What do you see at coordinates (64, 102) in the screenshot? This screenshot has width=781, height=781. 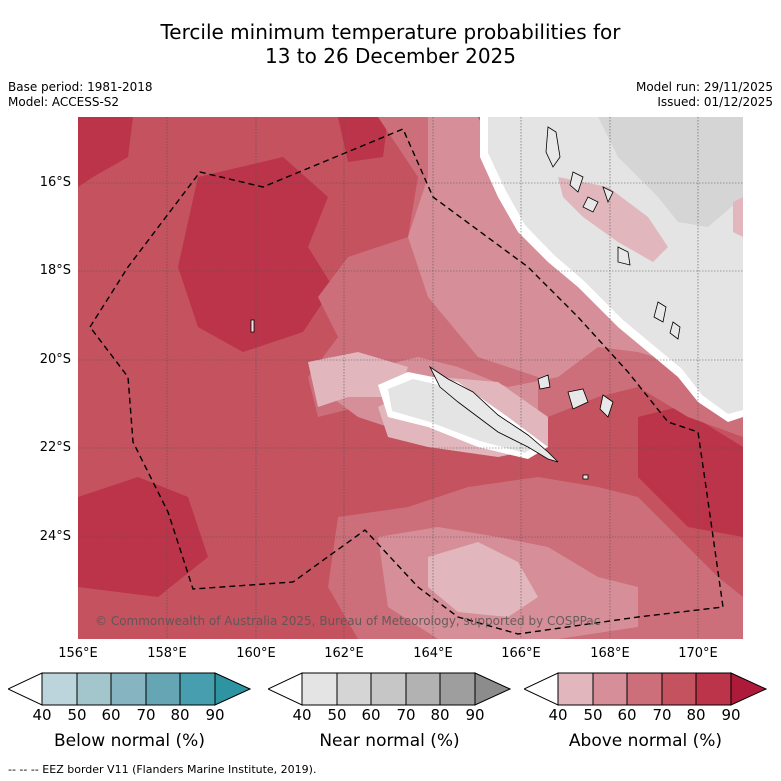 I see `model-name: Model: ACCESS-S2` at bounding box center [64, 102].